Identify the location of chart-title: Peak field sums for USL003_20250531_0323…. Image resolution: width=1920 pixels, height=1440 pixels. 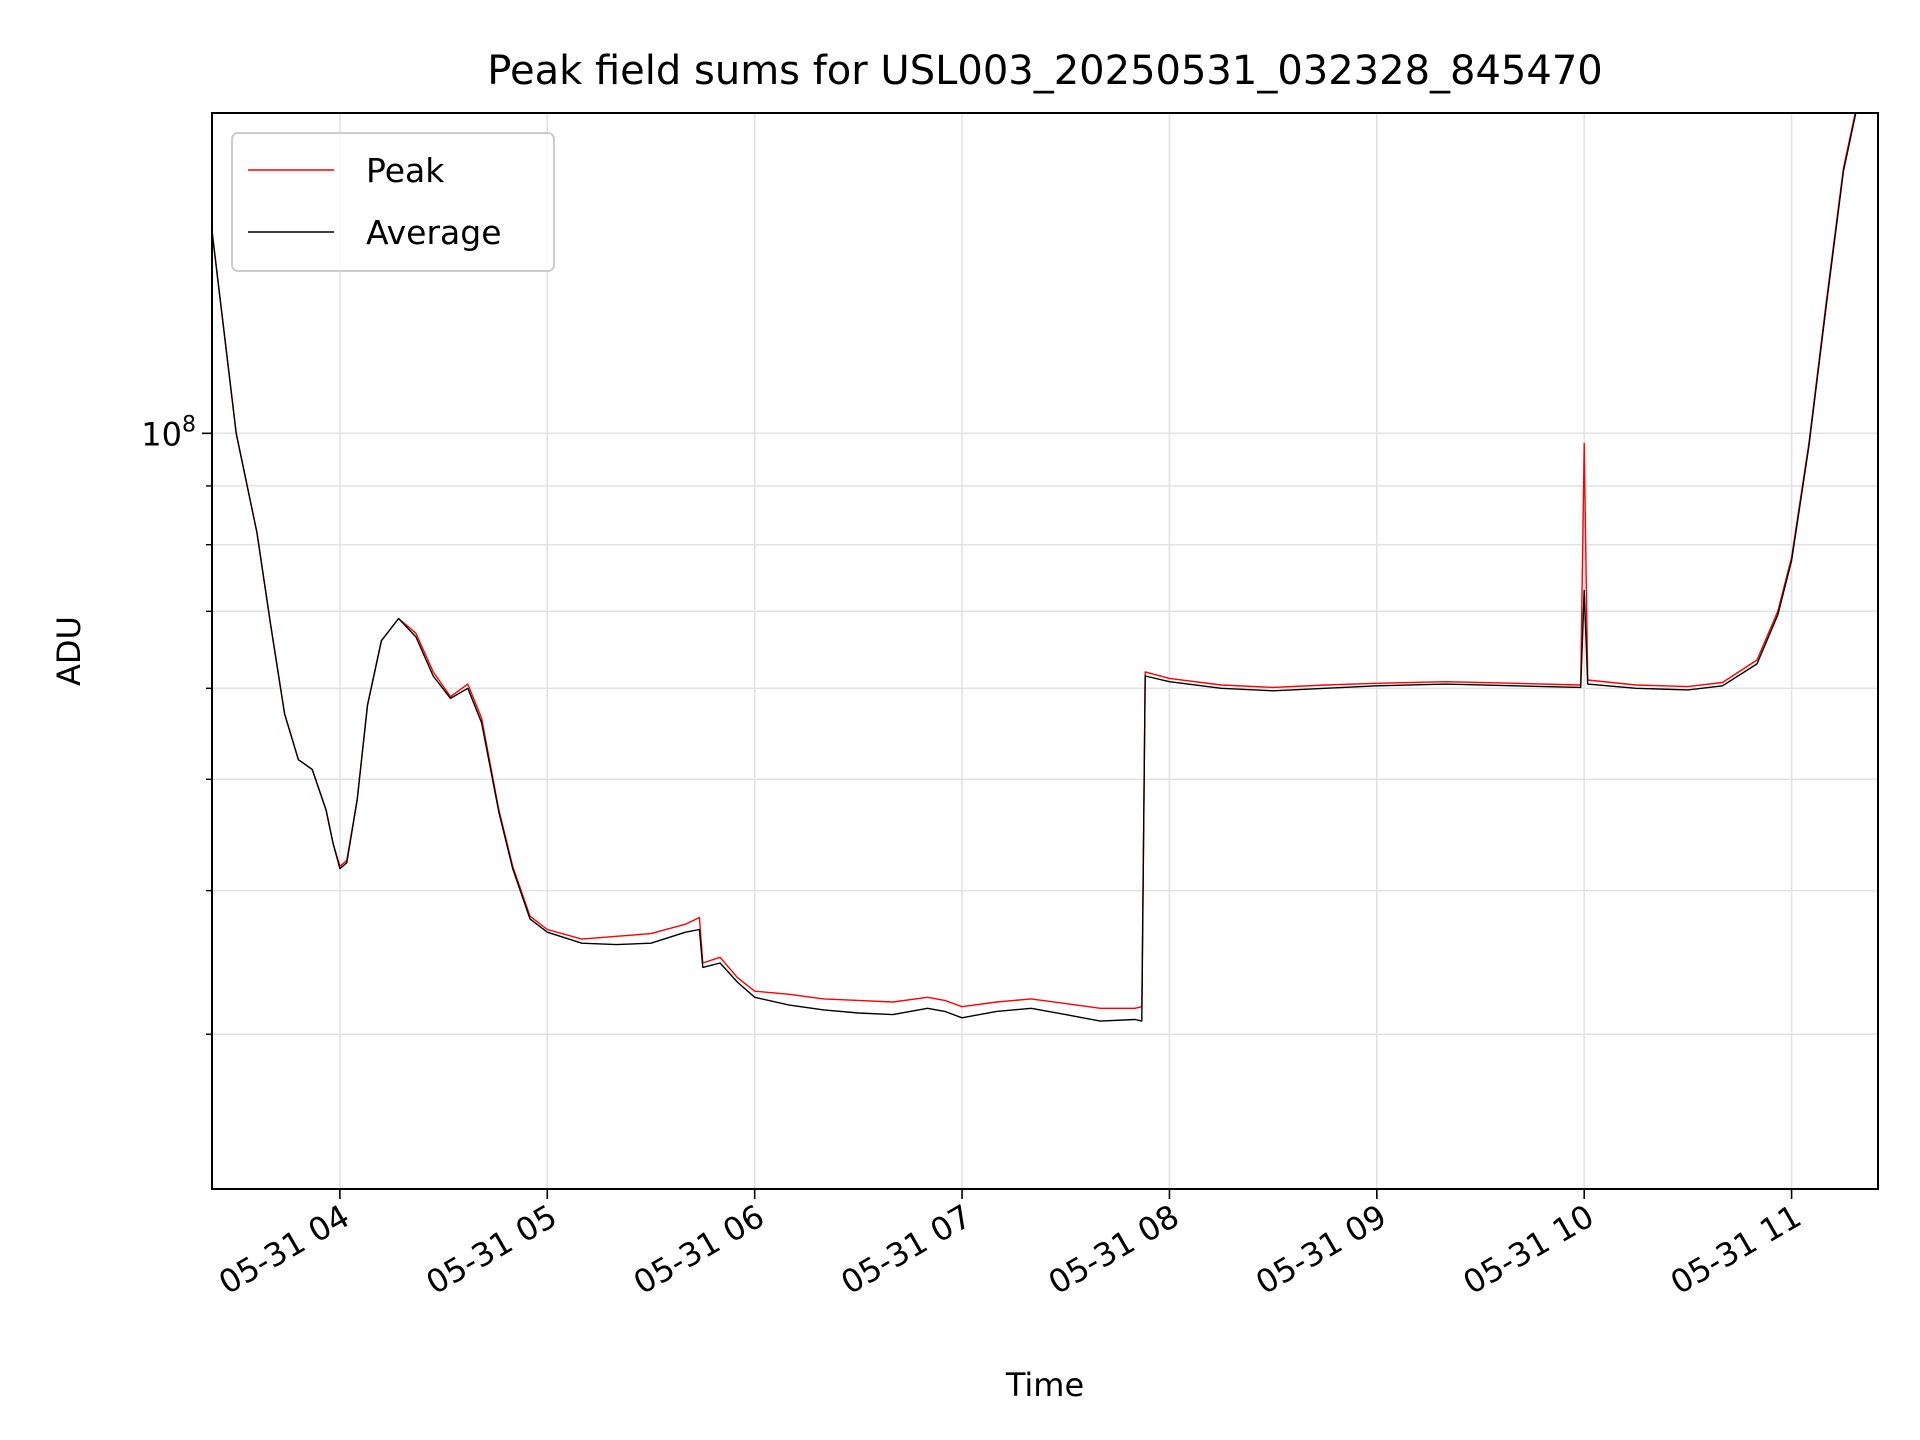
(1044, 71).